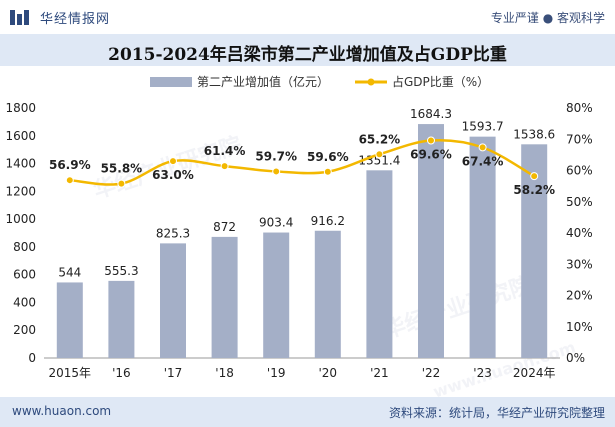  What do you see at coordinates (380, 139) in the screenshot?
I see `line-value-label: 65.2%` at bounding box center [380, 139].